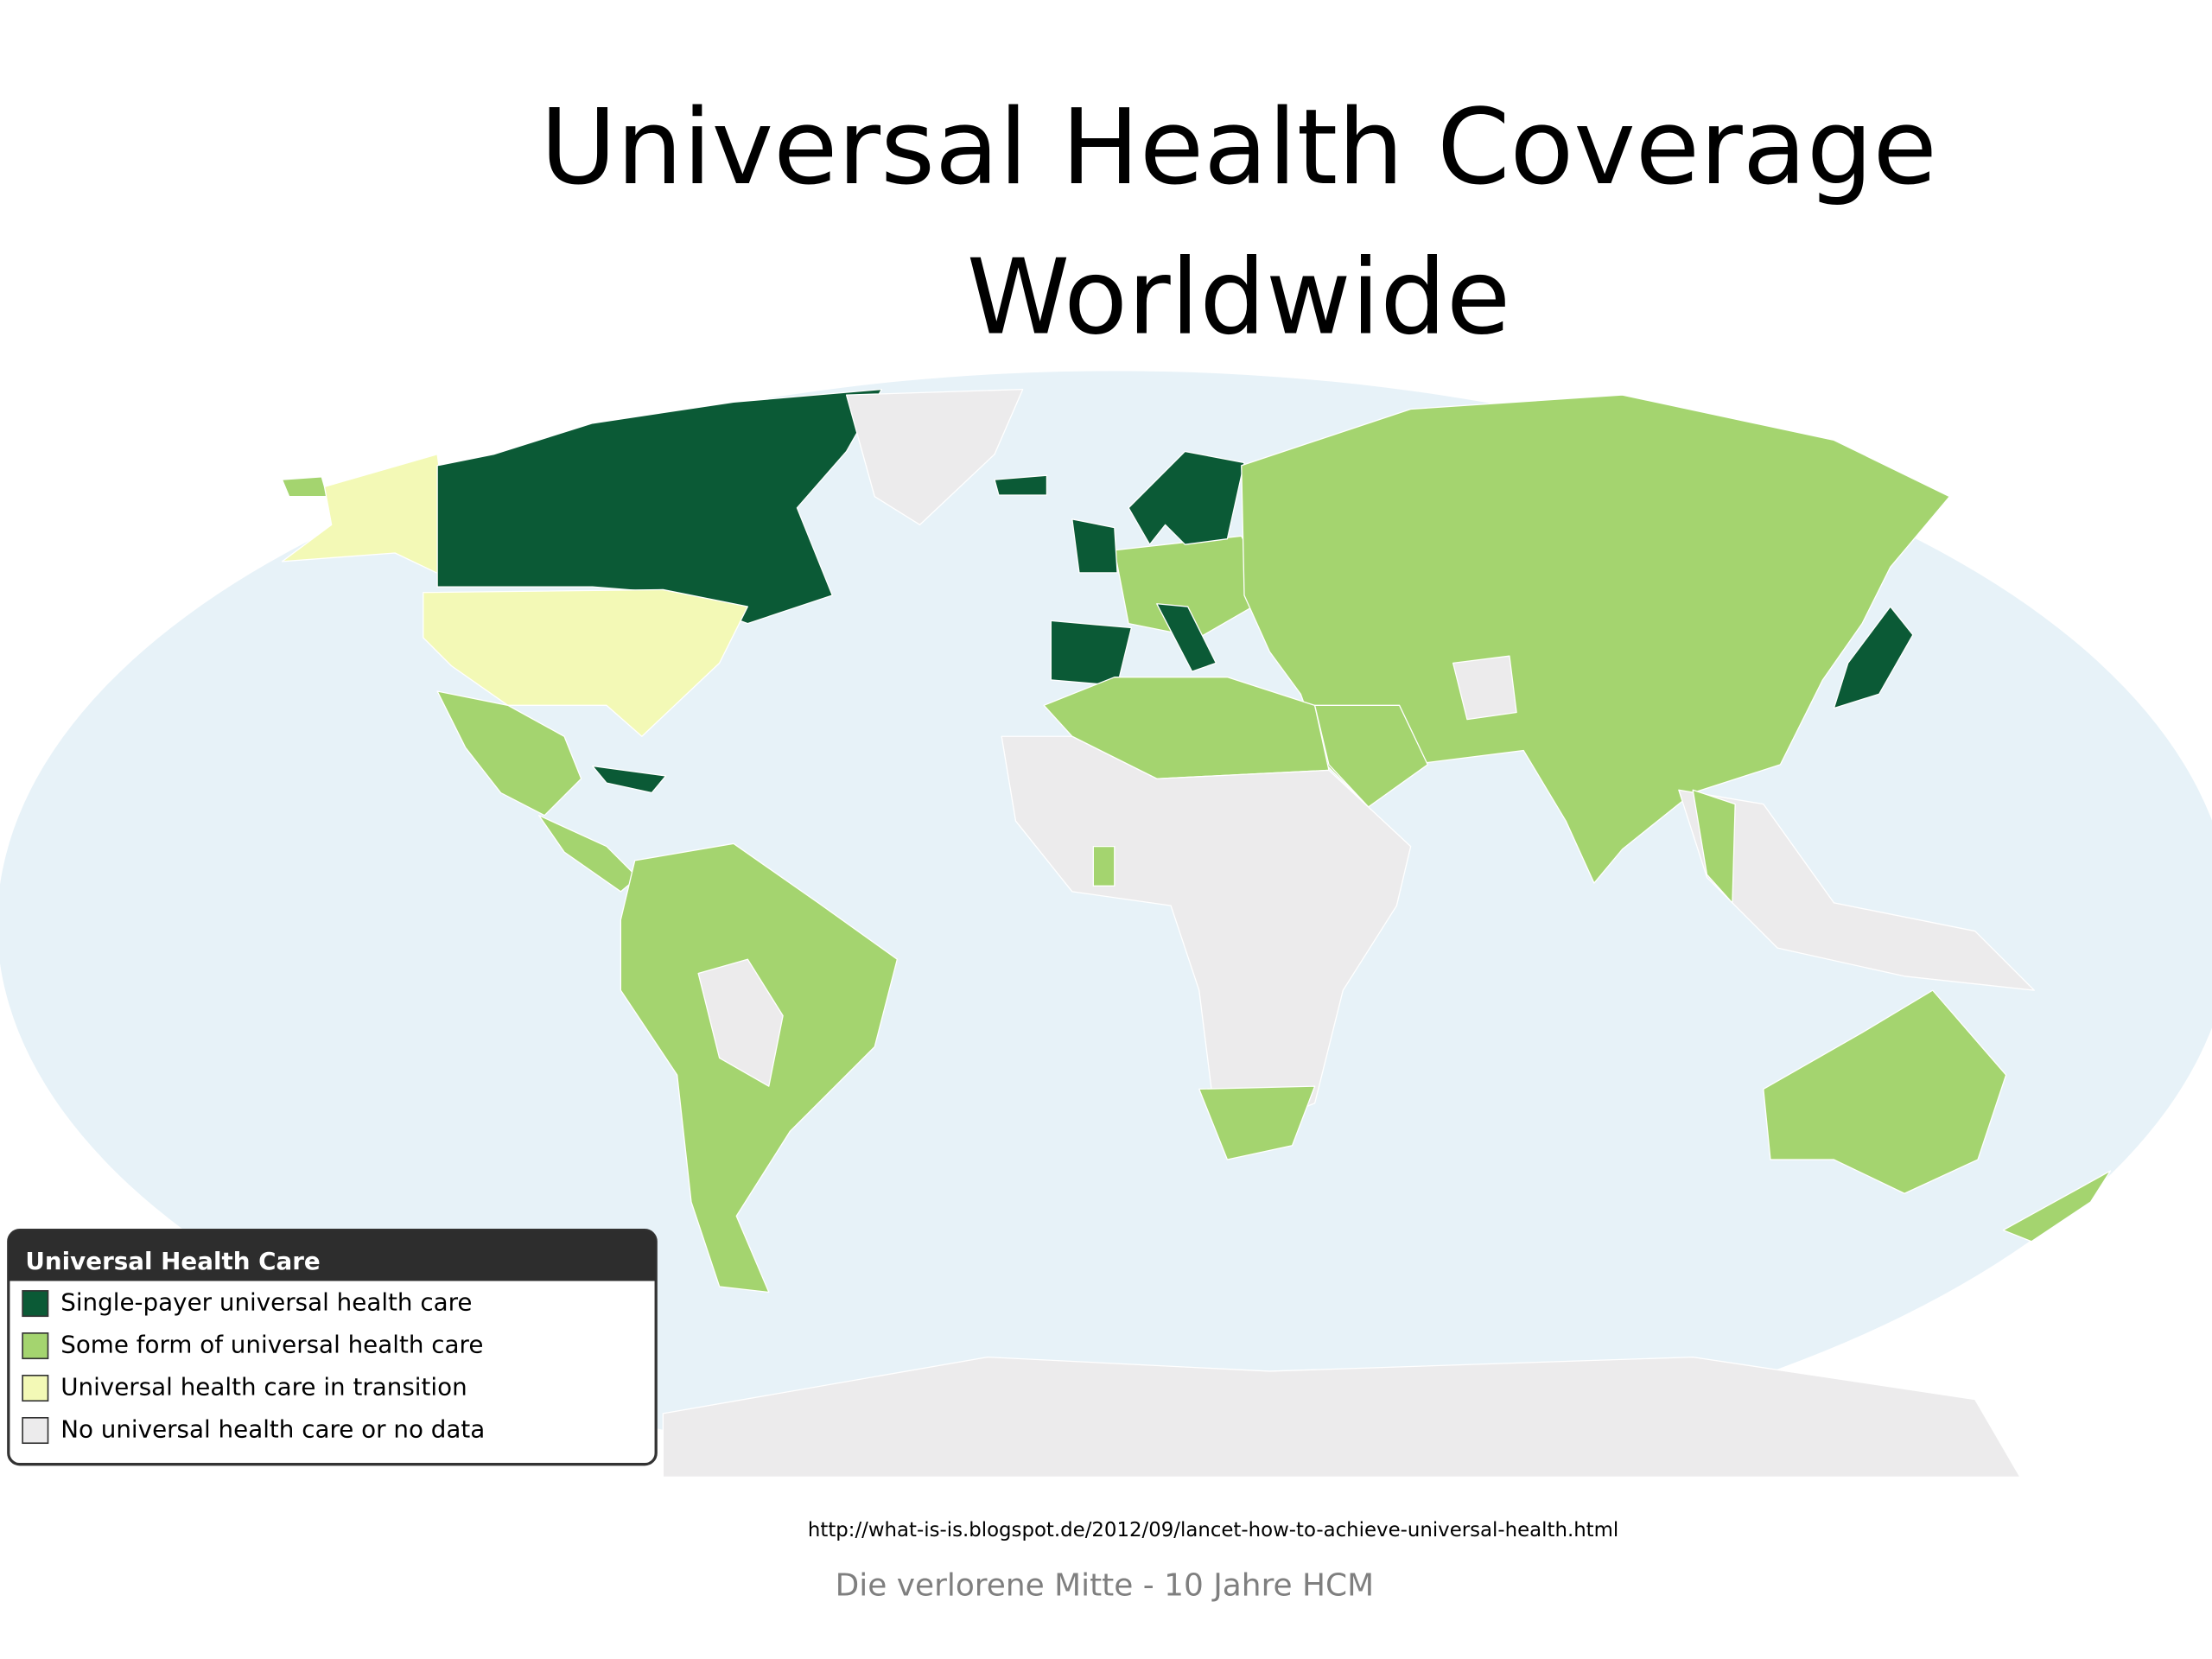  What do you see at coordinates (272, 1429) in the screenshot?
I see `legend-label: No universal health care or no data` at bounding box center [272, 1429].